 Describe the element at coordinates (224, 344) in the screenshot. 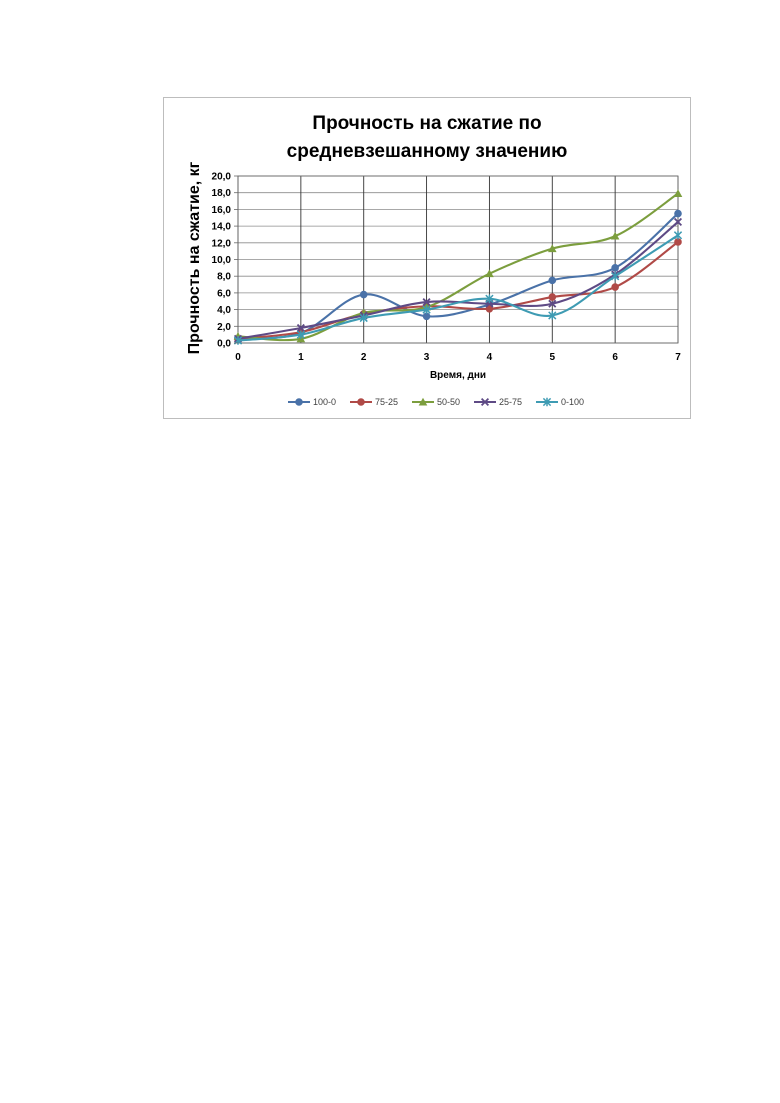

I see `y-tick-label: 0,0` at that location.